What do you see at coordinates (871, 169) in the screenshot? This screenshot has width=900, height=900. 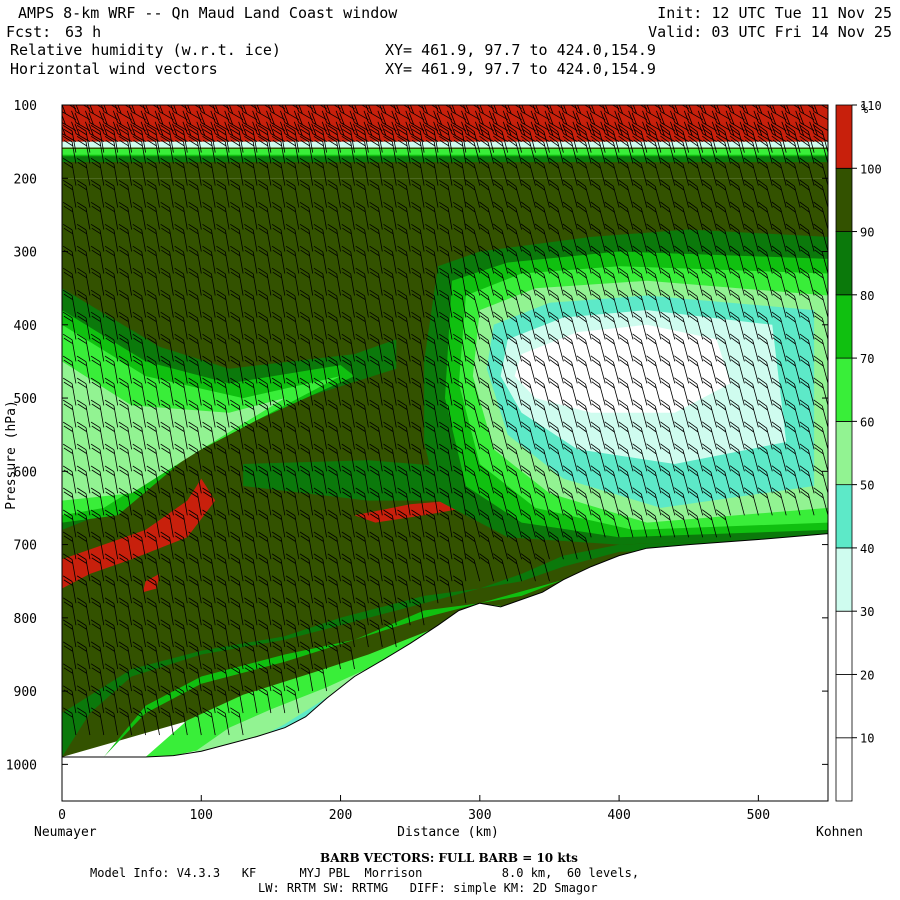 I see `colorbar-label: 100` at bounding box center [871, 169].